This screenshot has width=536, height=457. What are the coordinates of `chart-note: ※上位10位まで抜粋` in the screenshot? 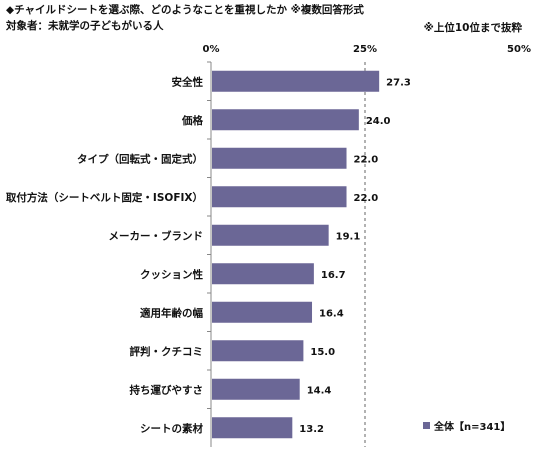 It's located at (472, 28).